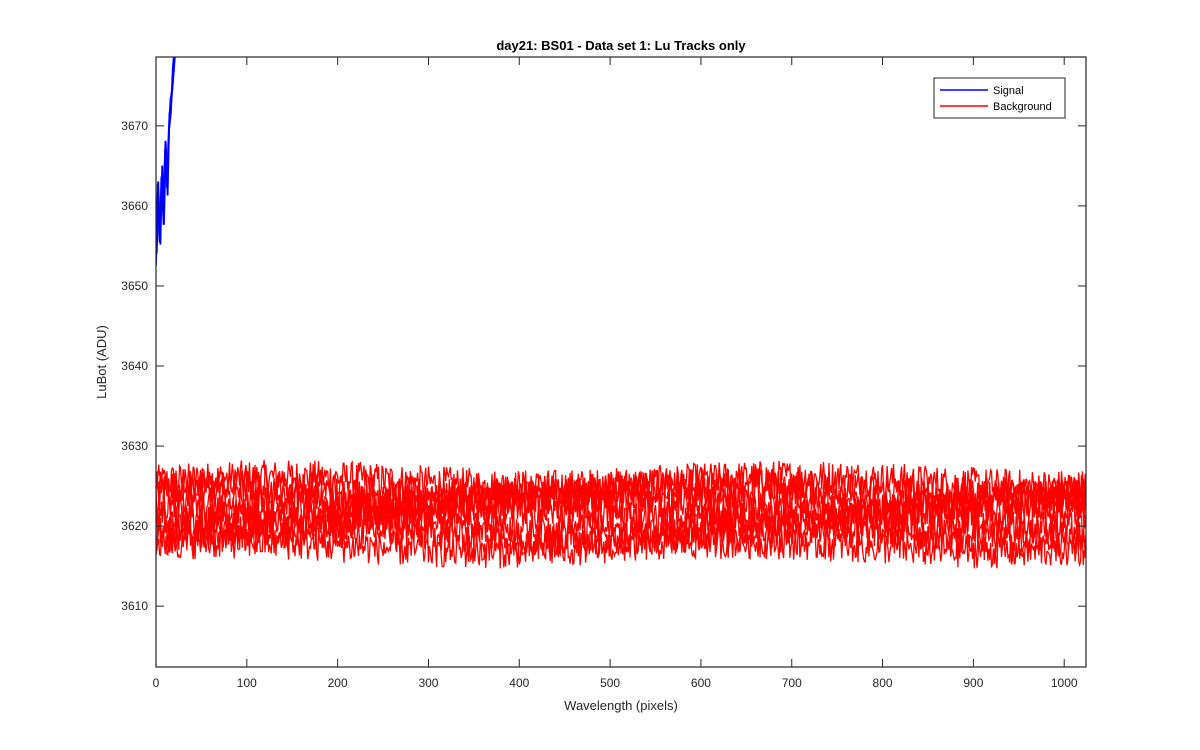  I want to click on x-axis-label: Wavelength (pixels), so click(621, 705).